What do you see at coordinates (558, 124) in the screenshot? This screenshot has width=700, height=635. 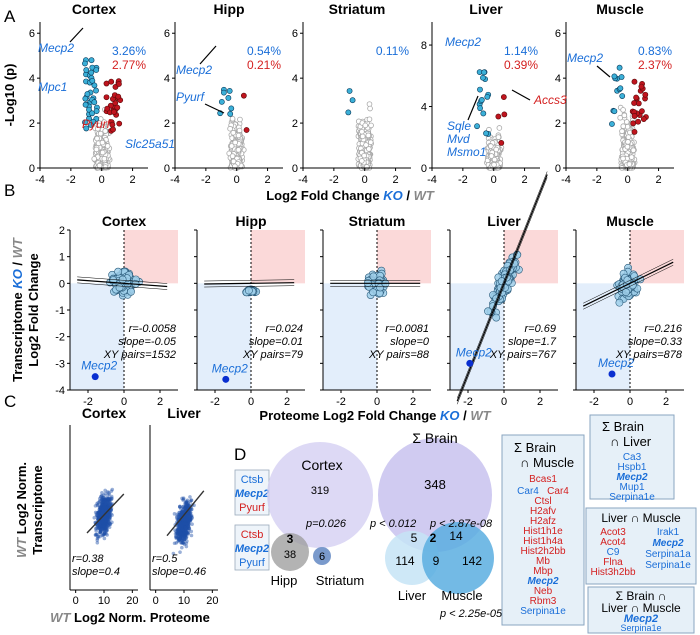 I see `y-tick-label: 2` at bounding box center [558, 124].